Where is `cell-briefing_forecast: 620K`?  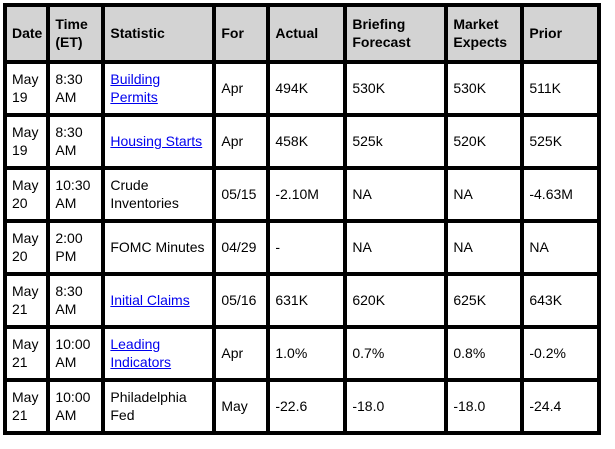
cell-briefing_forecast: 620K is located at coordinates (396, 300).